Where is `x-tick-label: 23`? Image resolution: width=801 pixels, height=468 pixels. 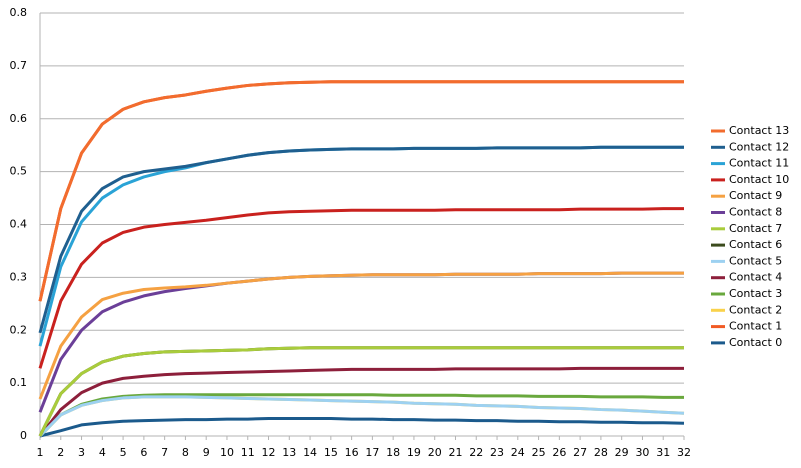 x-tick-label: 23 is located at coordinates (497, 452).